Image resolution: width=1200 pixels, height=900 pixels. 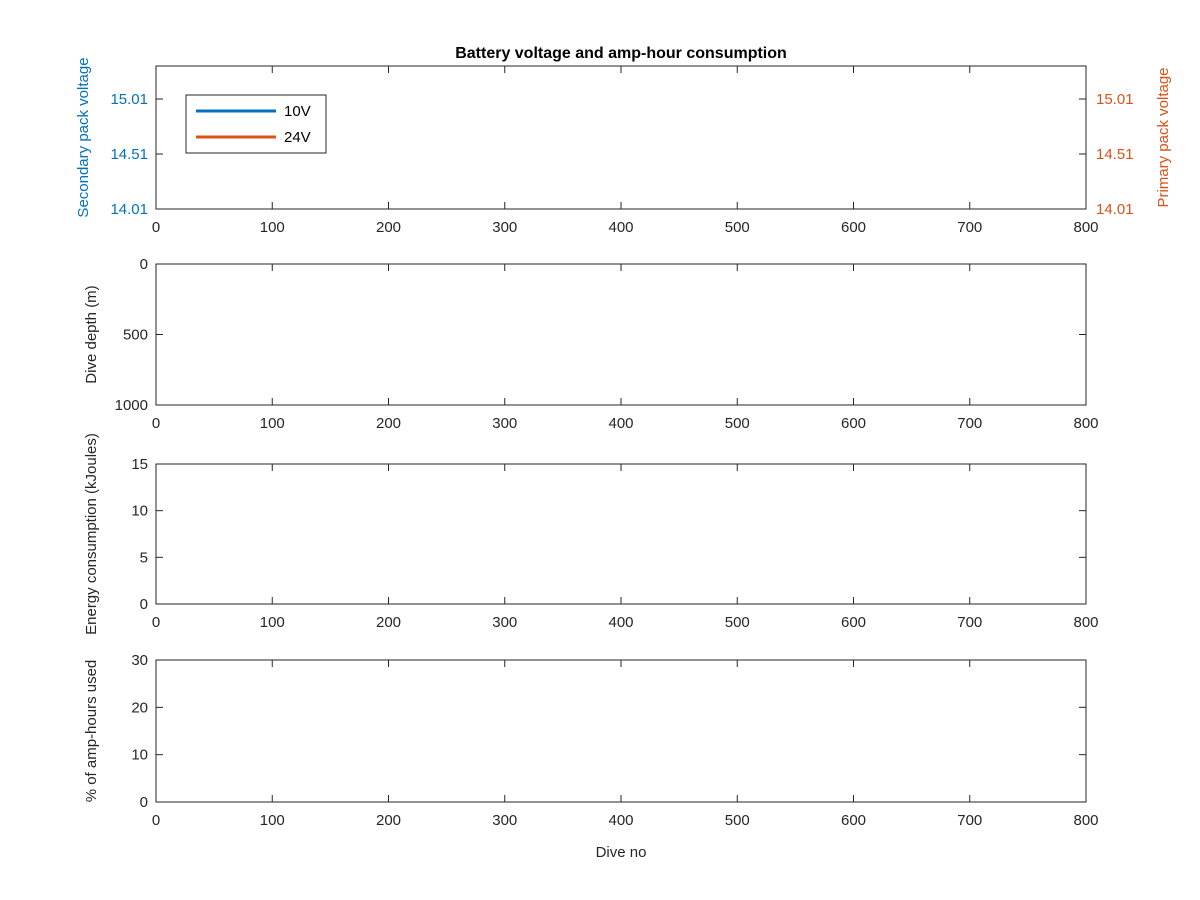 I want to click on legend-label-0: 10V, so click(x=297, y=111).